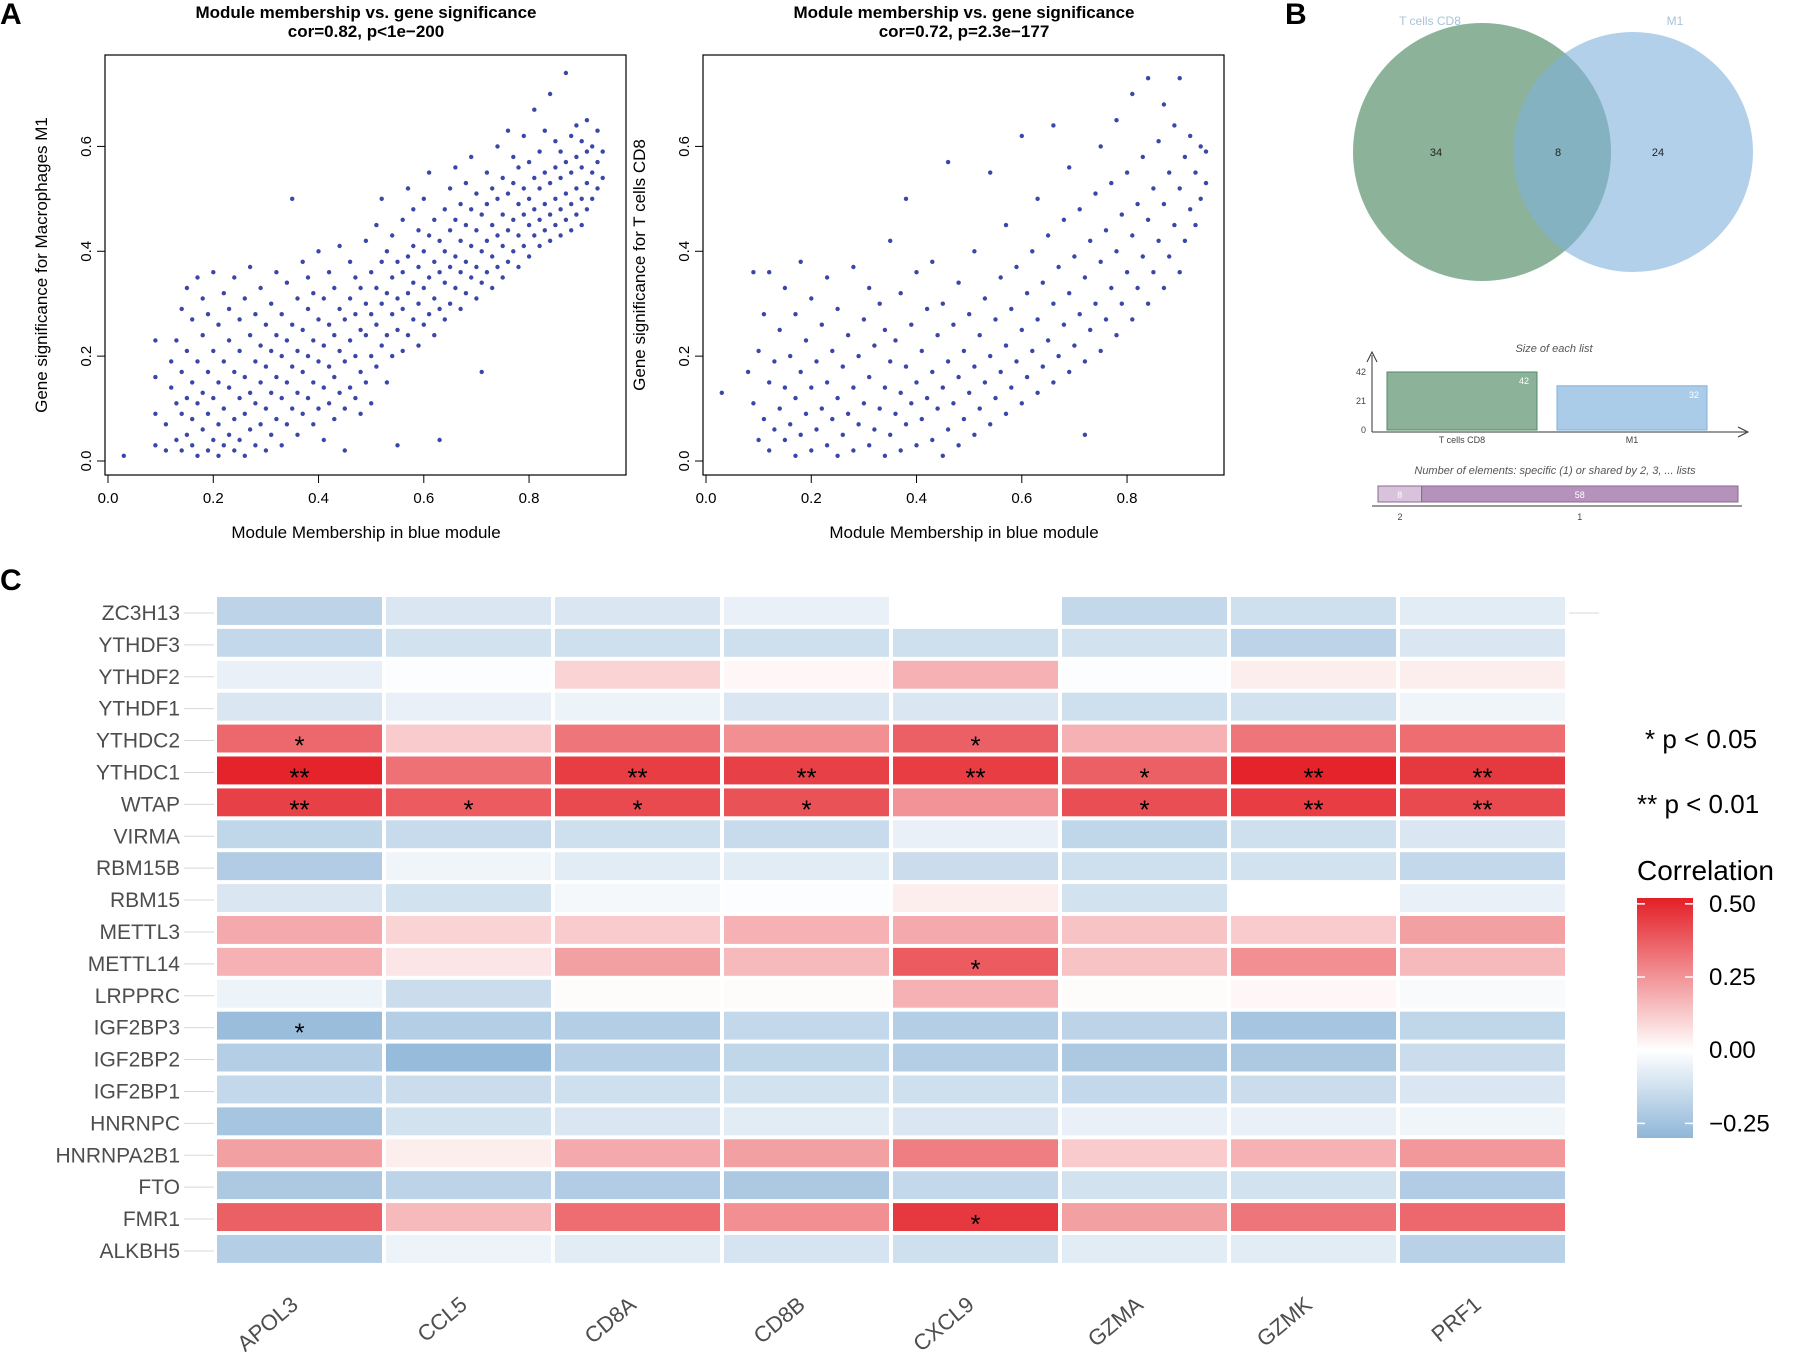 This screenshot has height=1352, width=1805. Describe the element at coordinates (1456, 1319) in the screenshot. I see `heatmap-column-label: PRF1` at that location.